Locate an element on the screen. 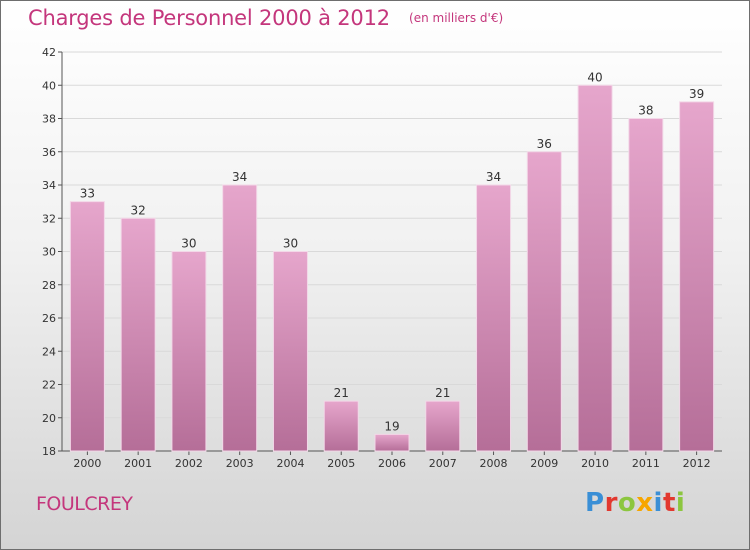 The image size is (750, 550). x-tick-label: 2000 is located at coordinates (87, 463).